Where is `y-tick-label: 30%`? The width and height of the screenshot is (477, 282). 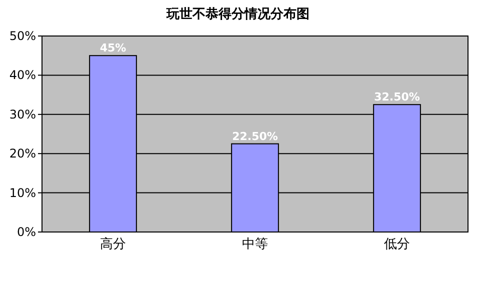
y-tick-label: 30% is located at coordinates (22, 114).